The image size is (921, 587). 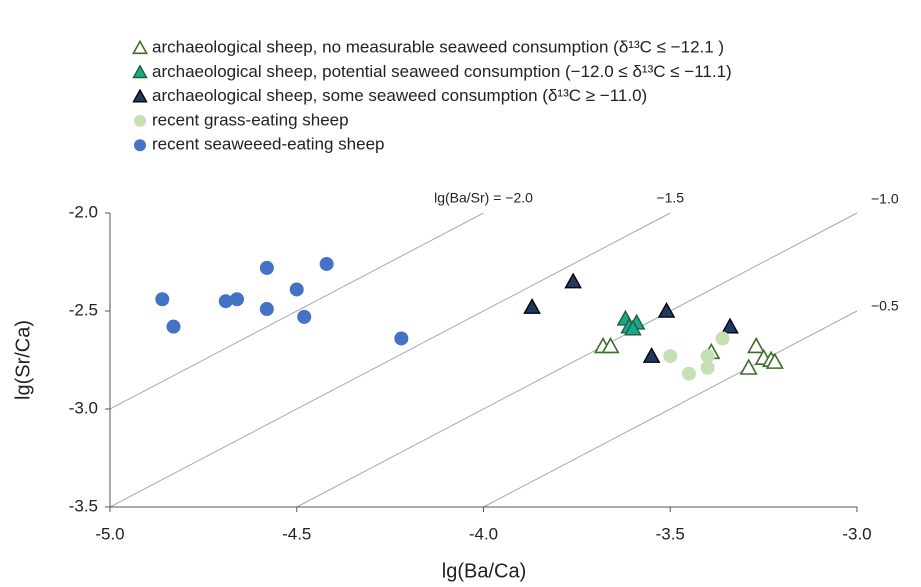 What do you see at coordinates (268, 144) in the screenshot?
I see `legend-label: recent seaweeed-eating sheep` at bounding box center [268, 144].